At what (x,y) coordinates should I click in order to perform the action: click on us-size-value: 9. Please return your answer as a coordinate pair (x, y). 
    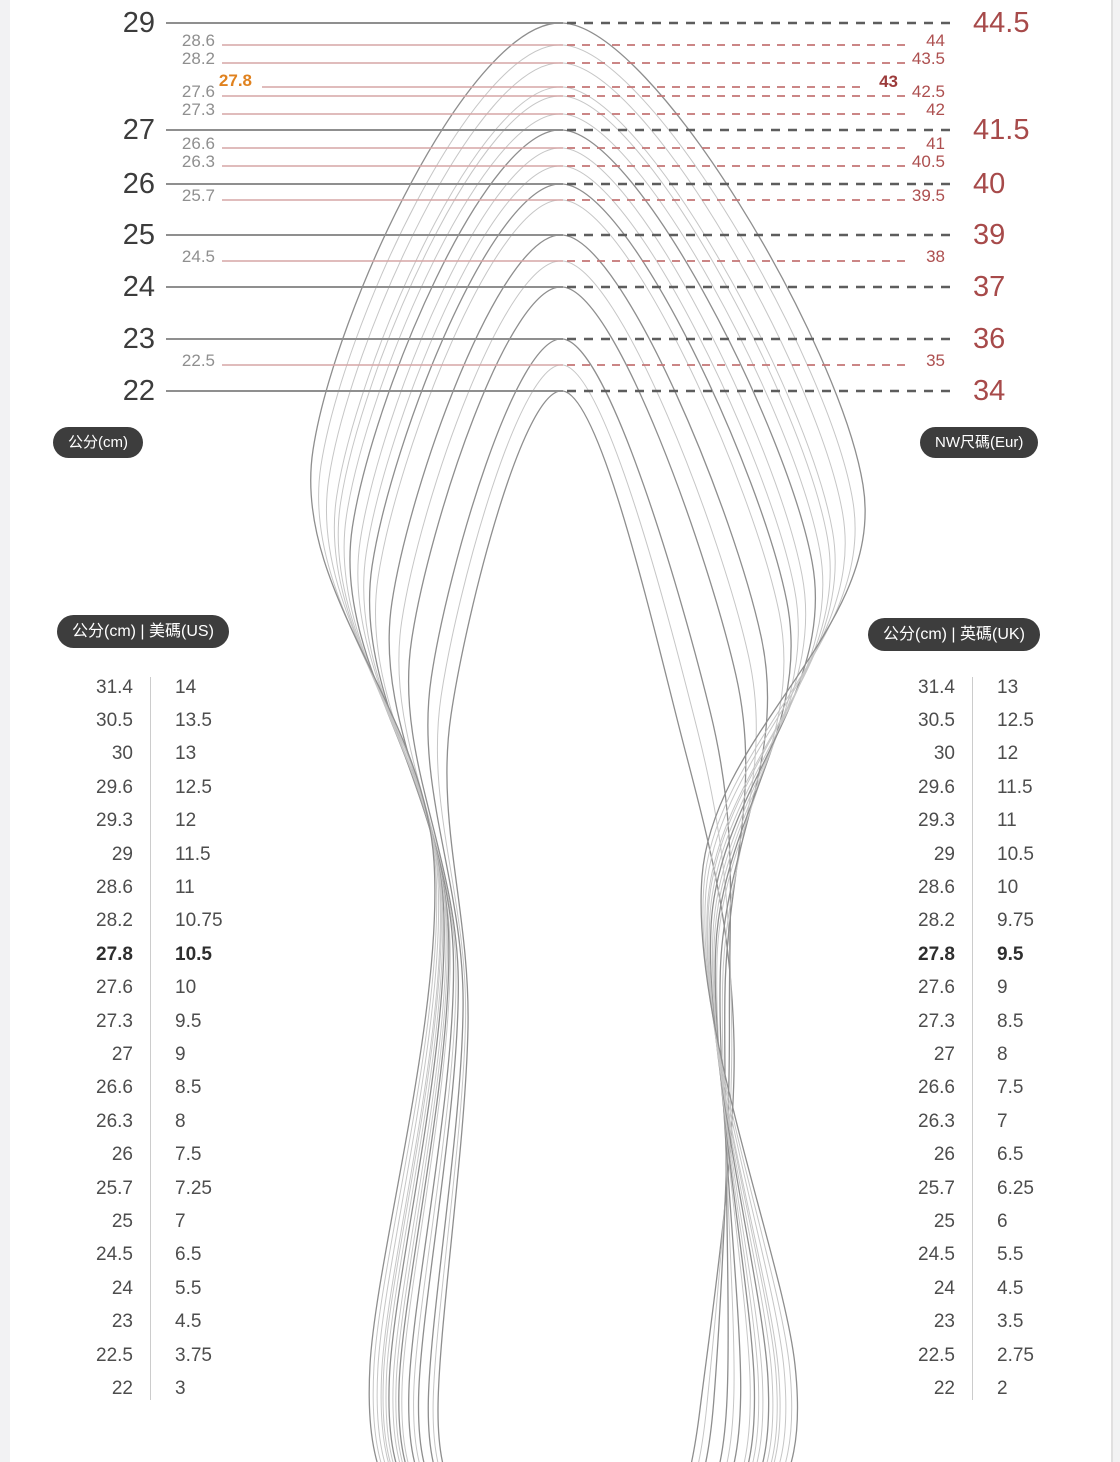
    Looking at the image, I should click on (180, 1054).